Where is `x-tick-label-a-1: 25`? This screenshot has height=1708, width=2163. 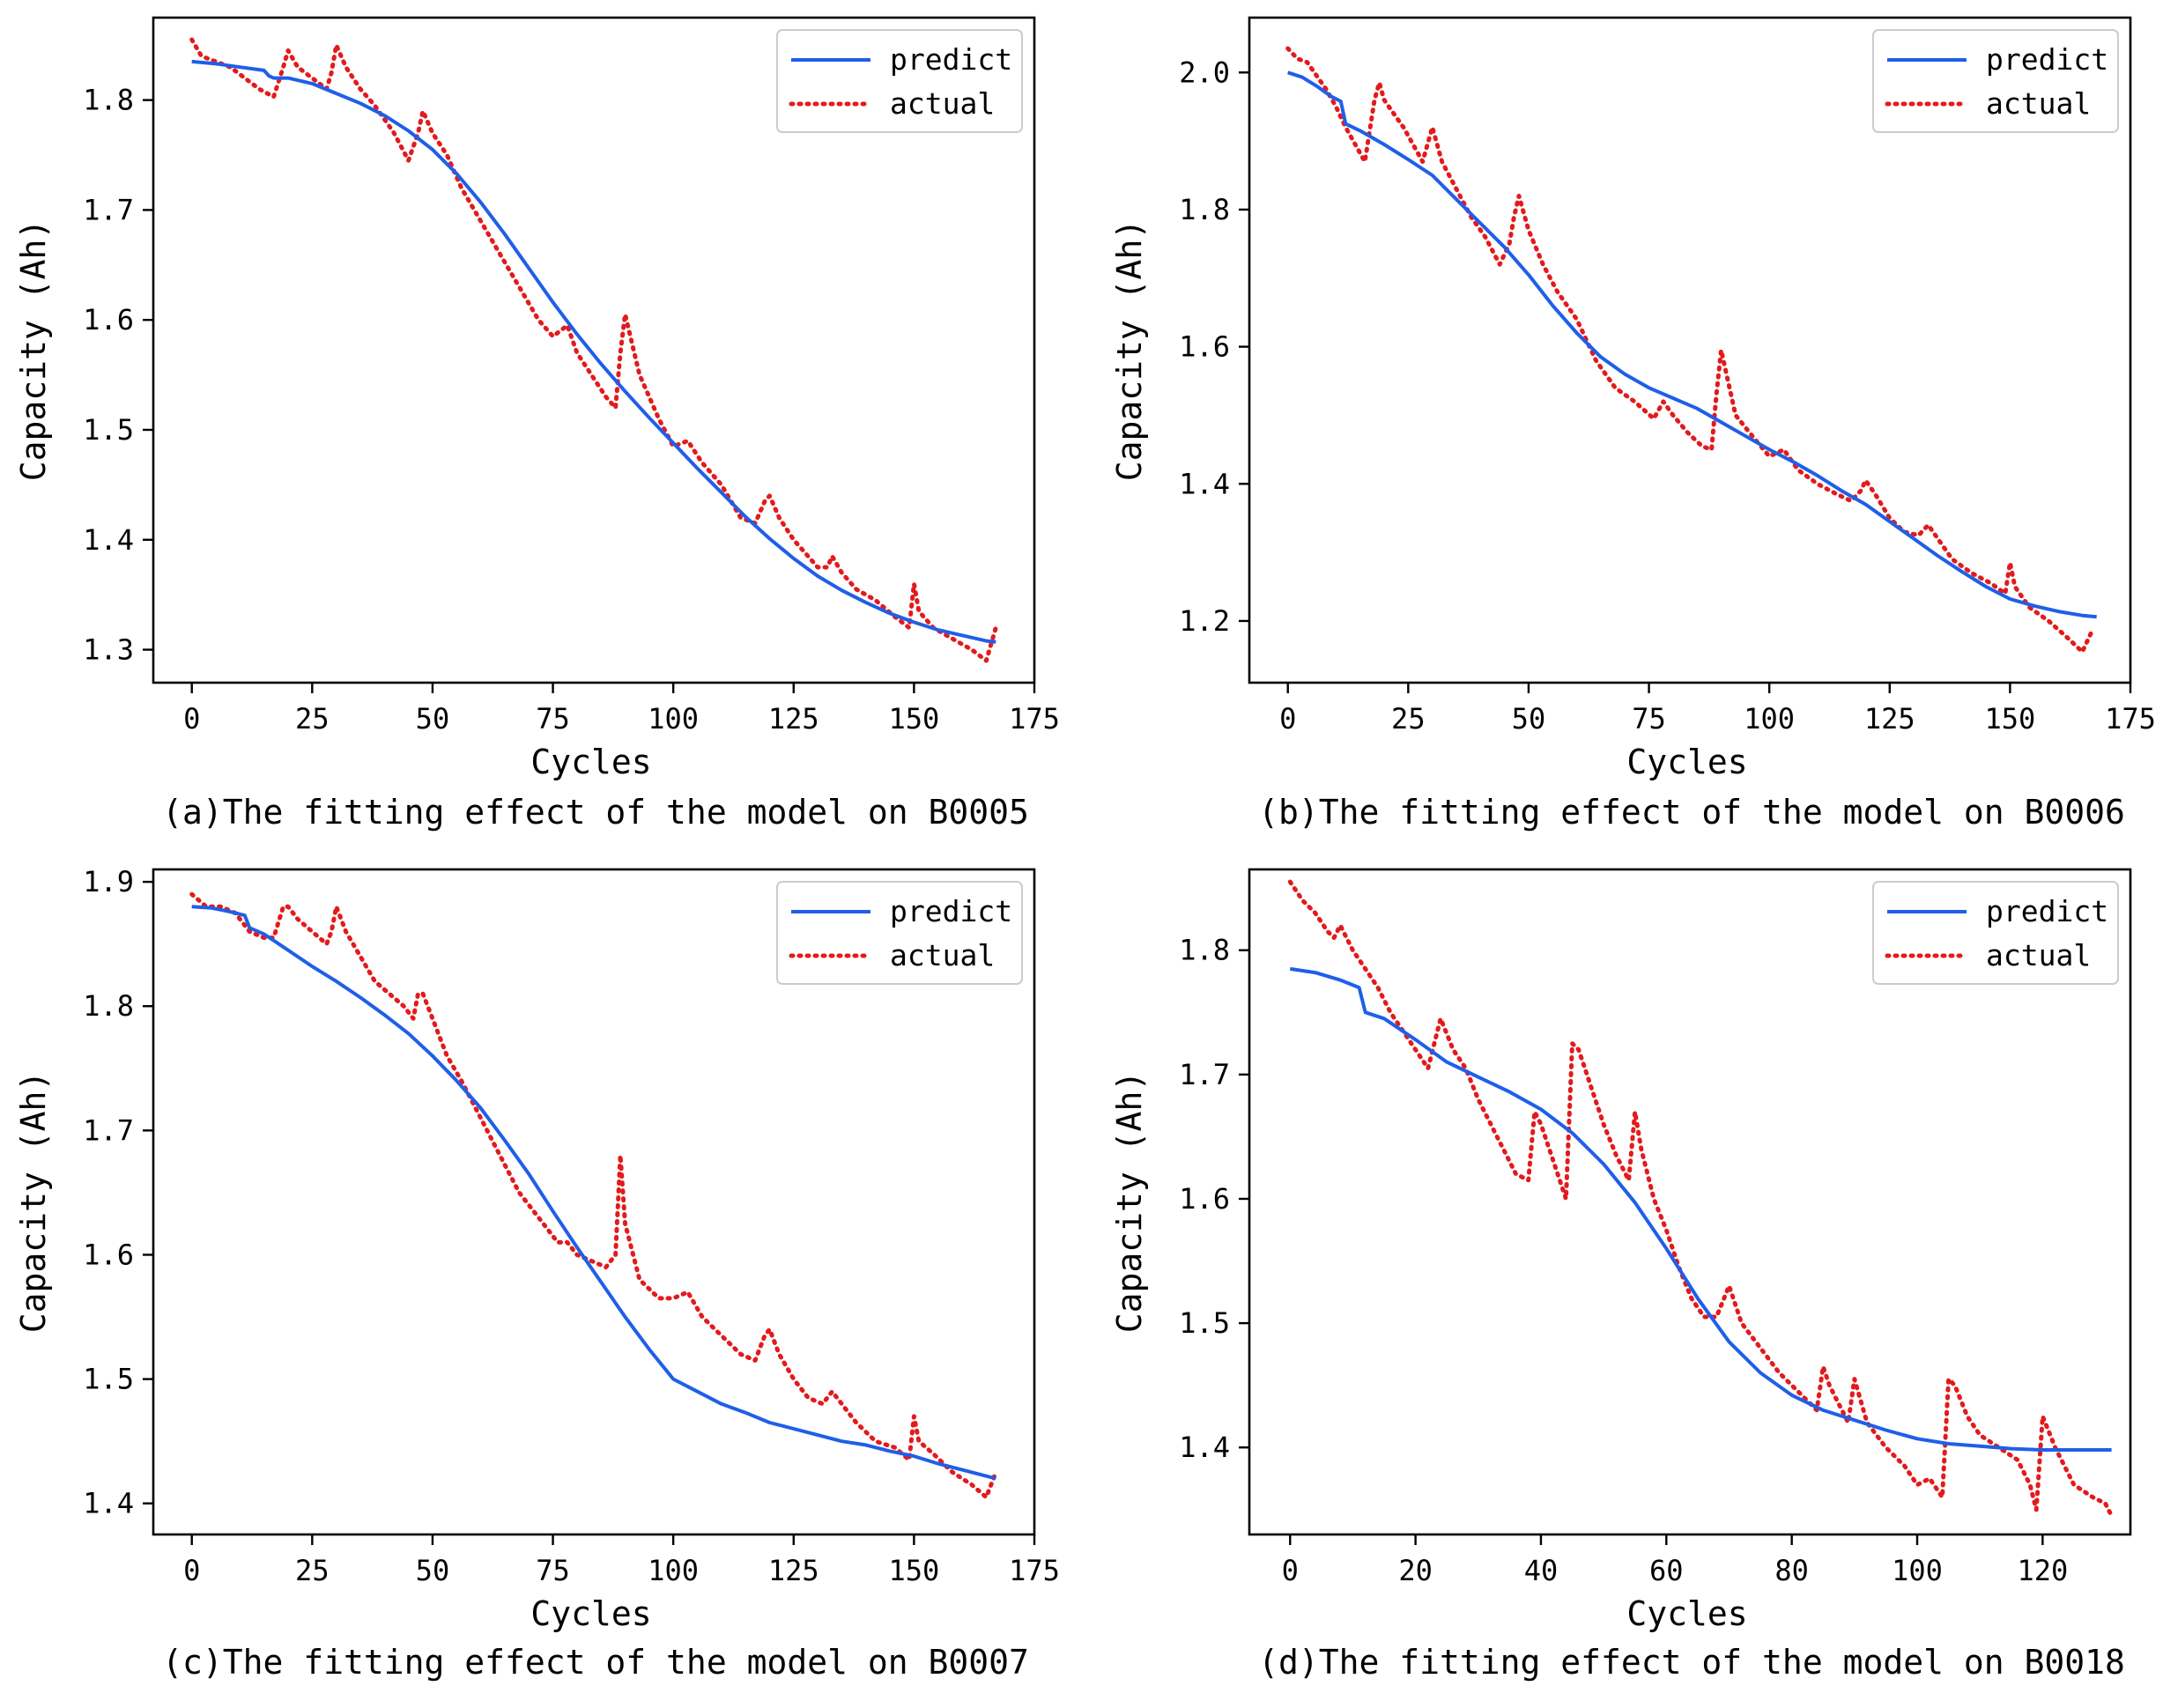 x-tick-label-a-1: 25 is located at coordinates (312, 719).